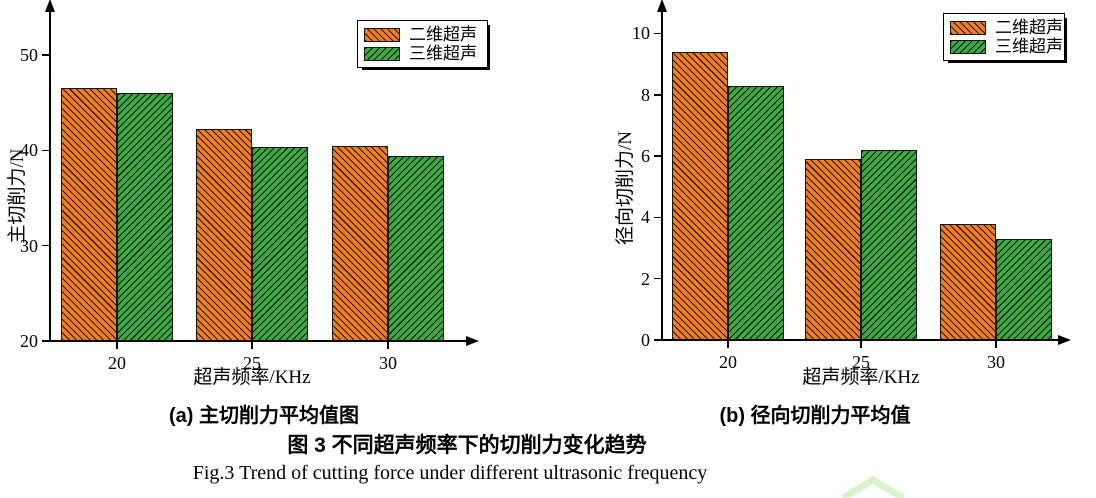  Describe the element at coordinates (29, 150) in the screenshot. I see `y-tick-label: 40` at that location.